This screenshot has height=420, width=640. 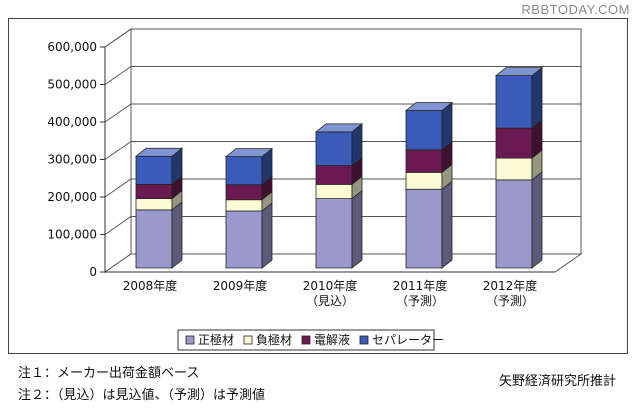 What do you see at coordinates (408, 340) in the screenshot?
I see `legend-label: セパレーター` at bounding box center [408, 340].